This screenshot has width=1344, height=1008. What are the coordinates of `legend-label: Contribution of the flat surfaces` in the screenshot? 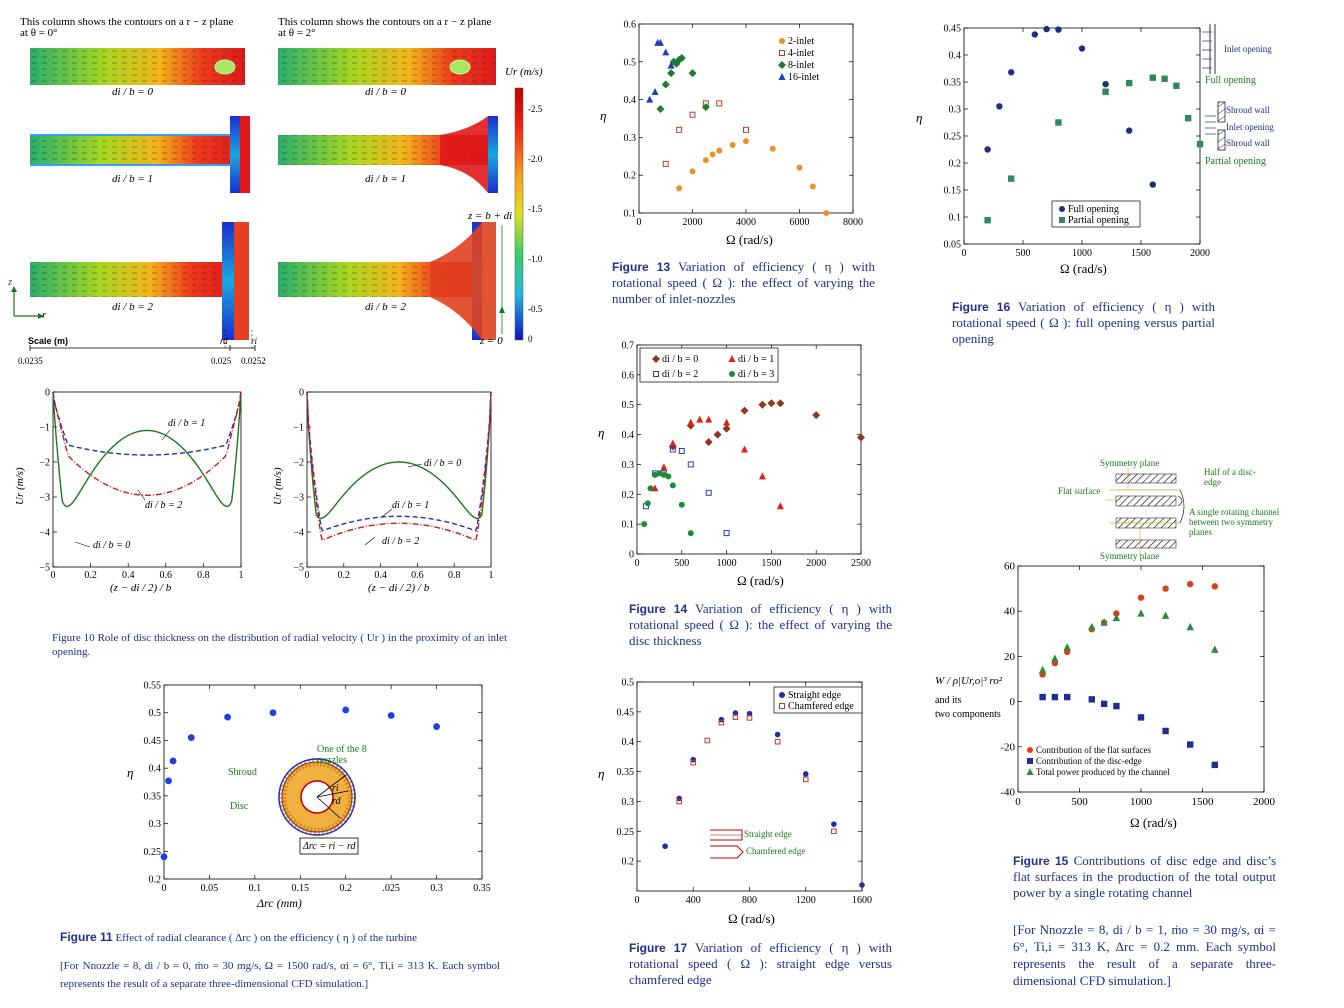 It's located at (1093, 750).